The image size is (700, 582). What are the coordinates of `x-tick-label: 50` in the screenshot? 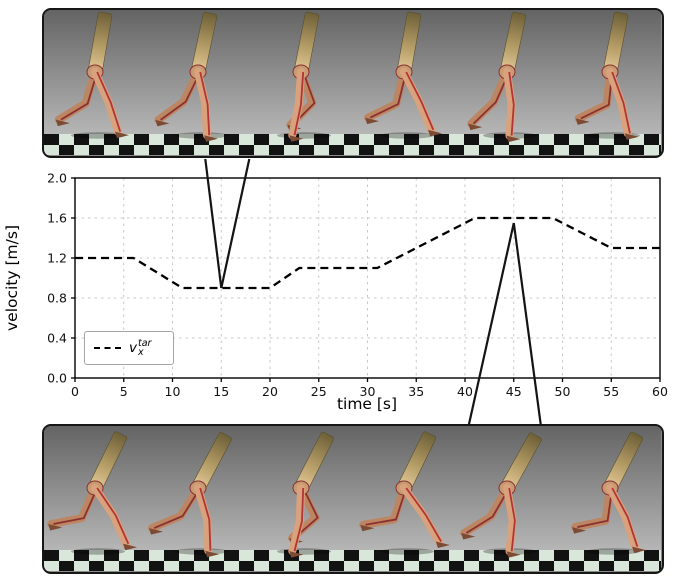 It's located at (563, 391).